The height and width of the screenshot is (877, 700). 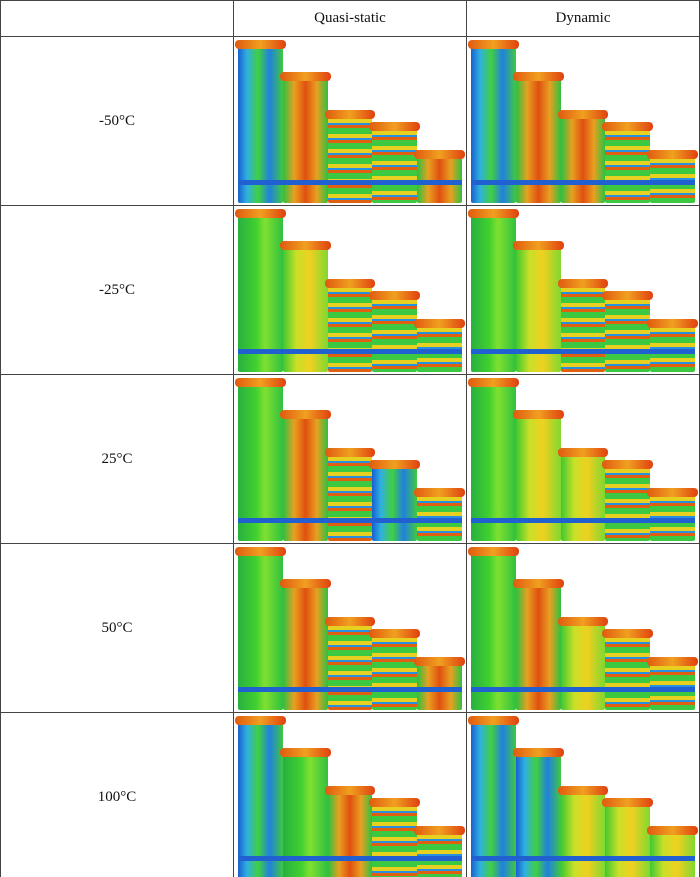 What do you see at coordinates (117, 628) in the screenshot?
I see `row-label: 50°C` at bounding box center [117, 628].